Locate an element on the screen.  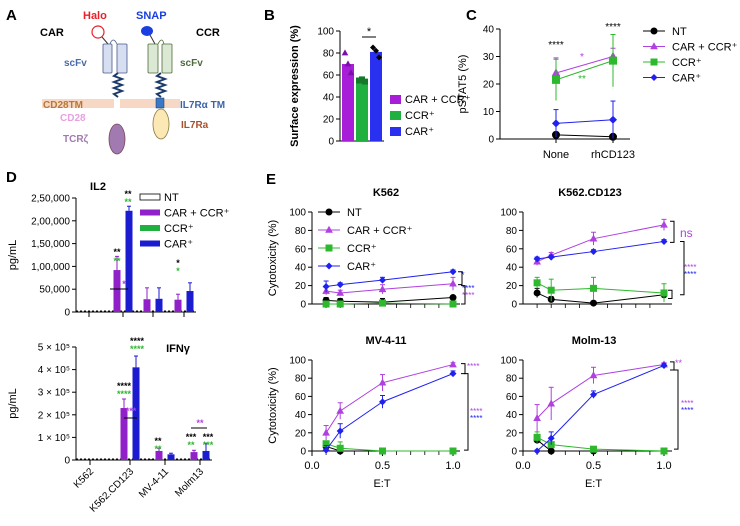
snap-label: SNAP is located at coordinates (151, 16).